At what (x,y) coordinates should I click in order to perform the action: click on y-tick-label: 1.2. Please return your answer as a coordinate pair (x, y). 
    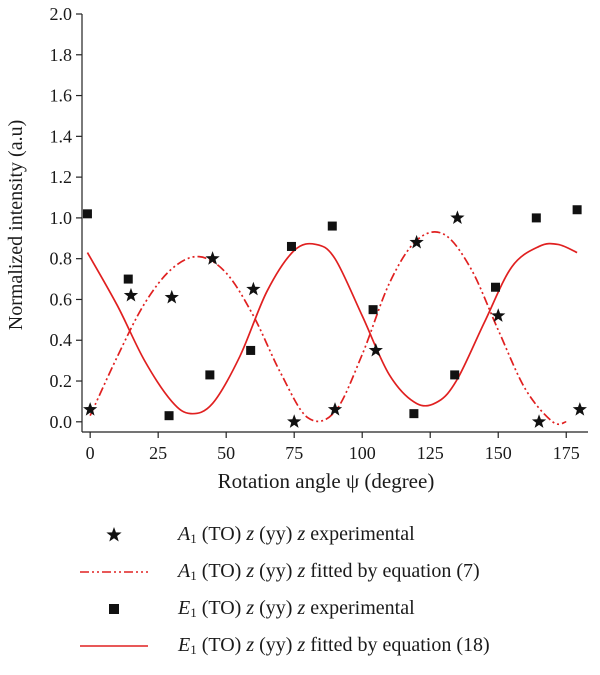
    Looking at the image, I should click on (61, 177).